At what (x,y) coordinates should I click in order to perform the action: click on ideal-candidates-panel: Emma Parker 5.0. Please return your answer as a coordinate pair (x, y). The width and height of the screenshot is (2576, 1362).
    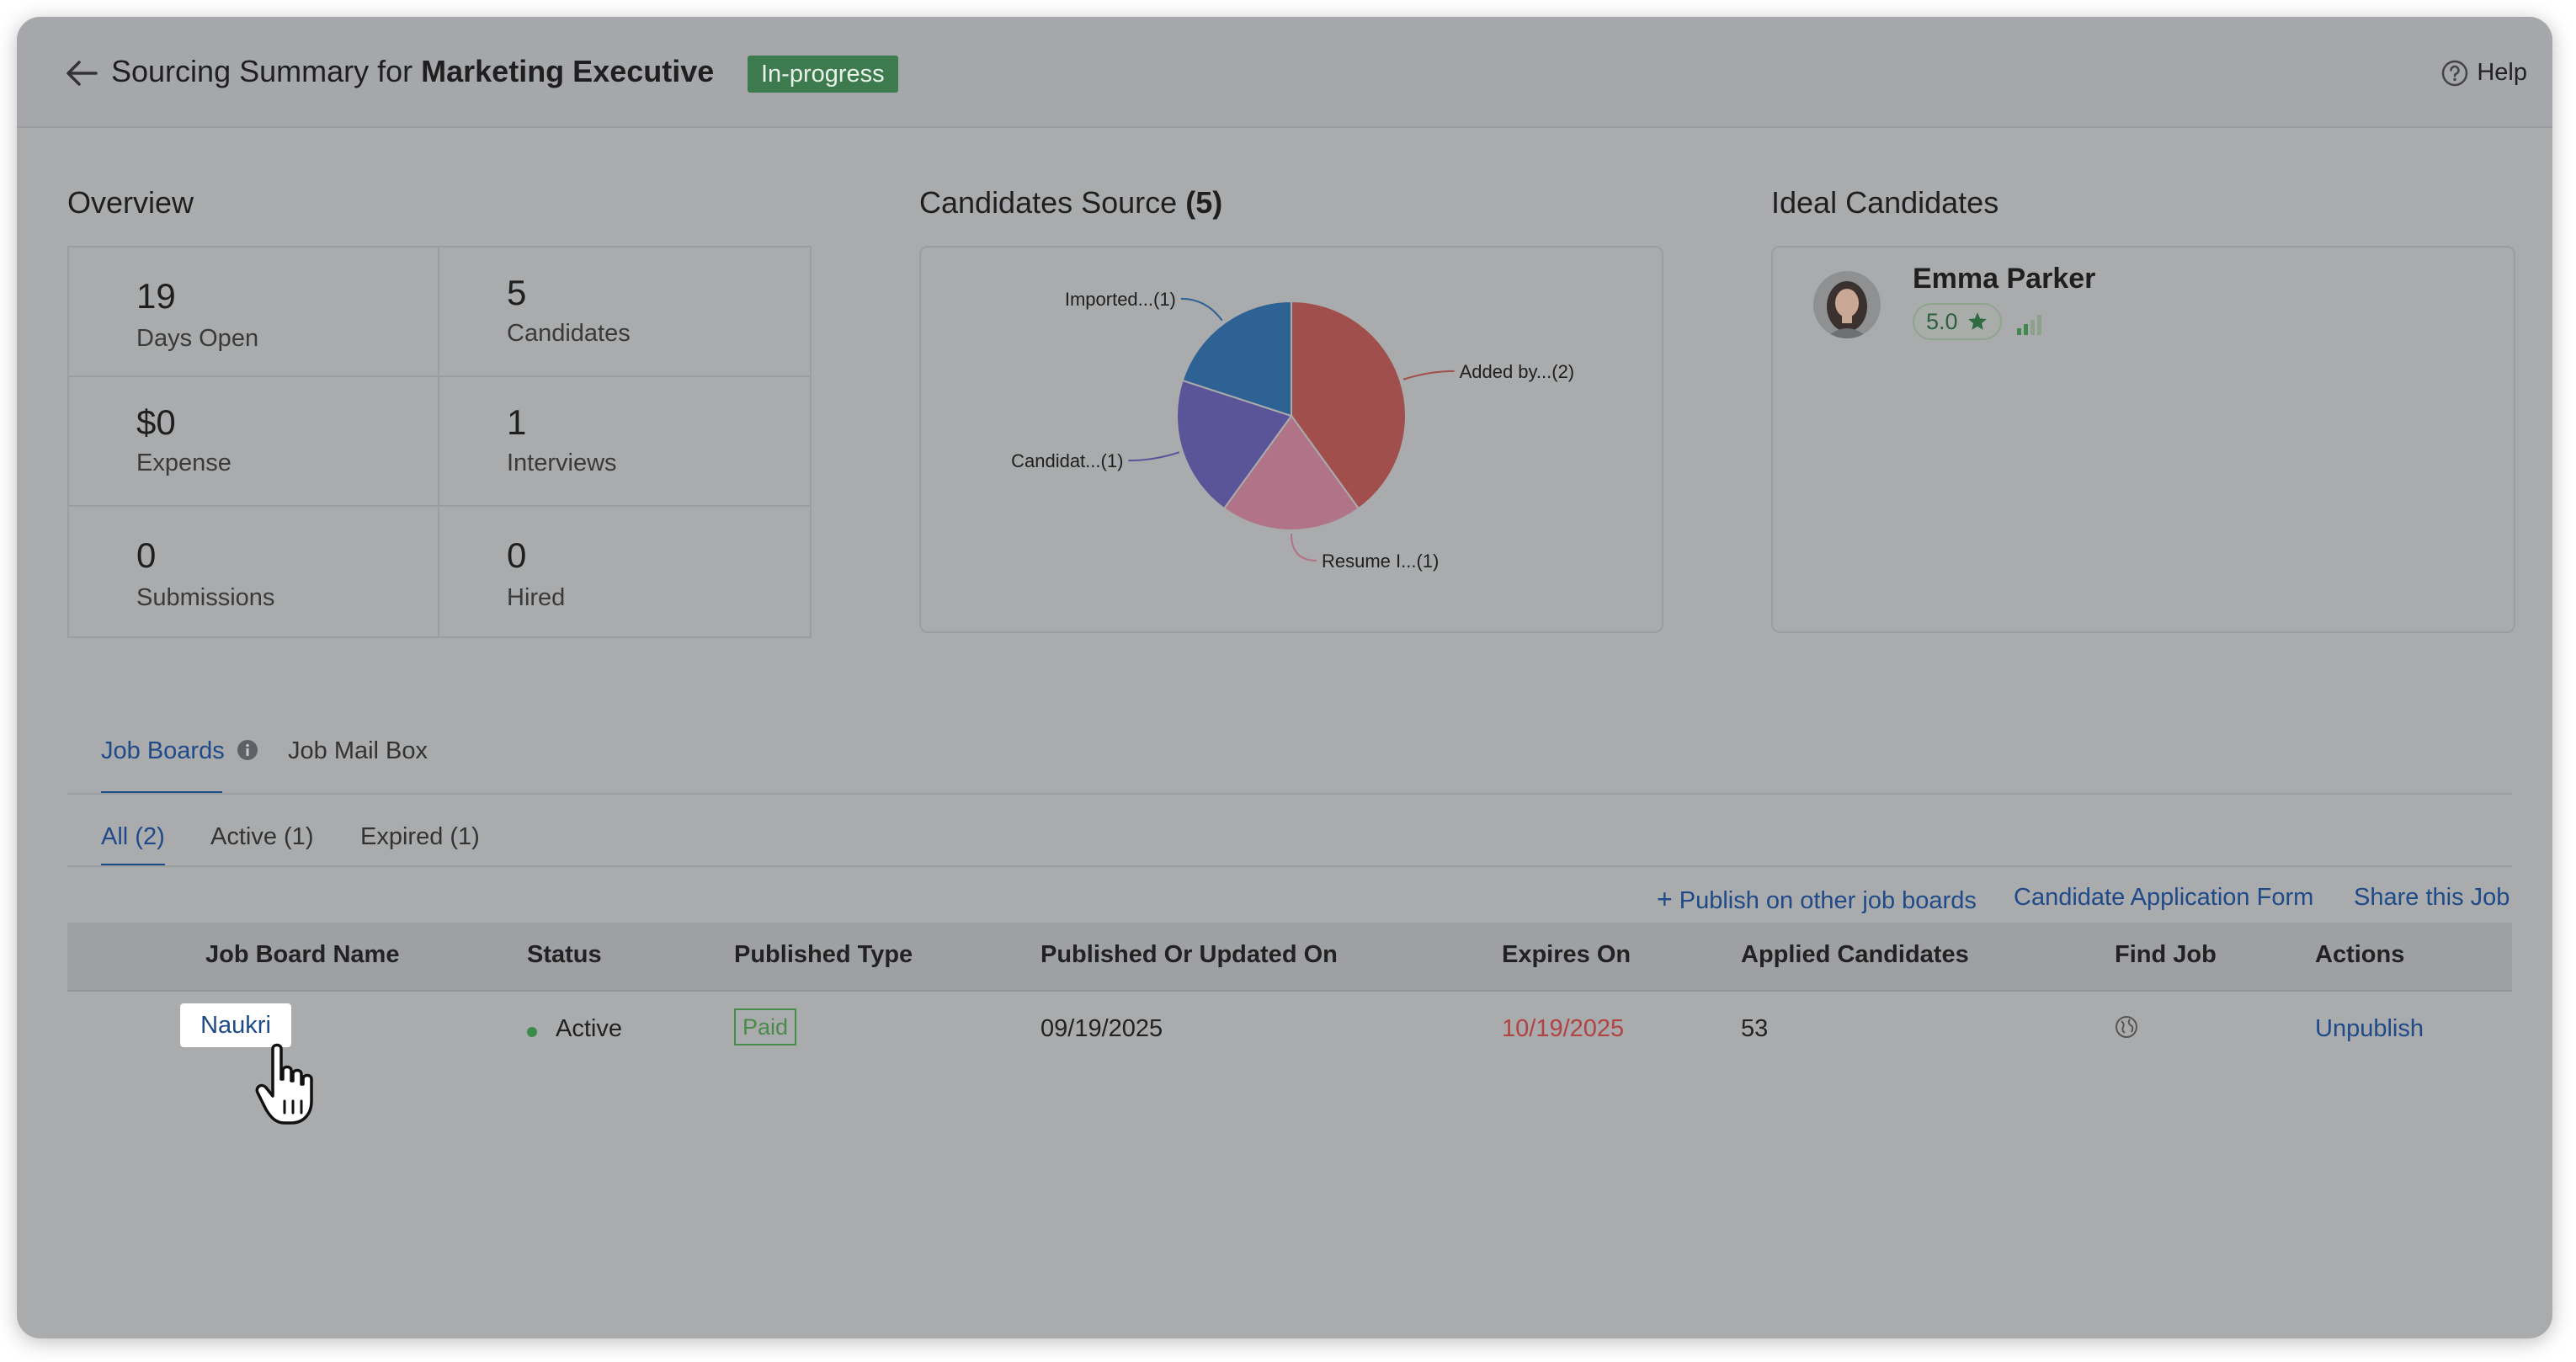
    Looking at the image, I should click on (2143, 439).